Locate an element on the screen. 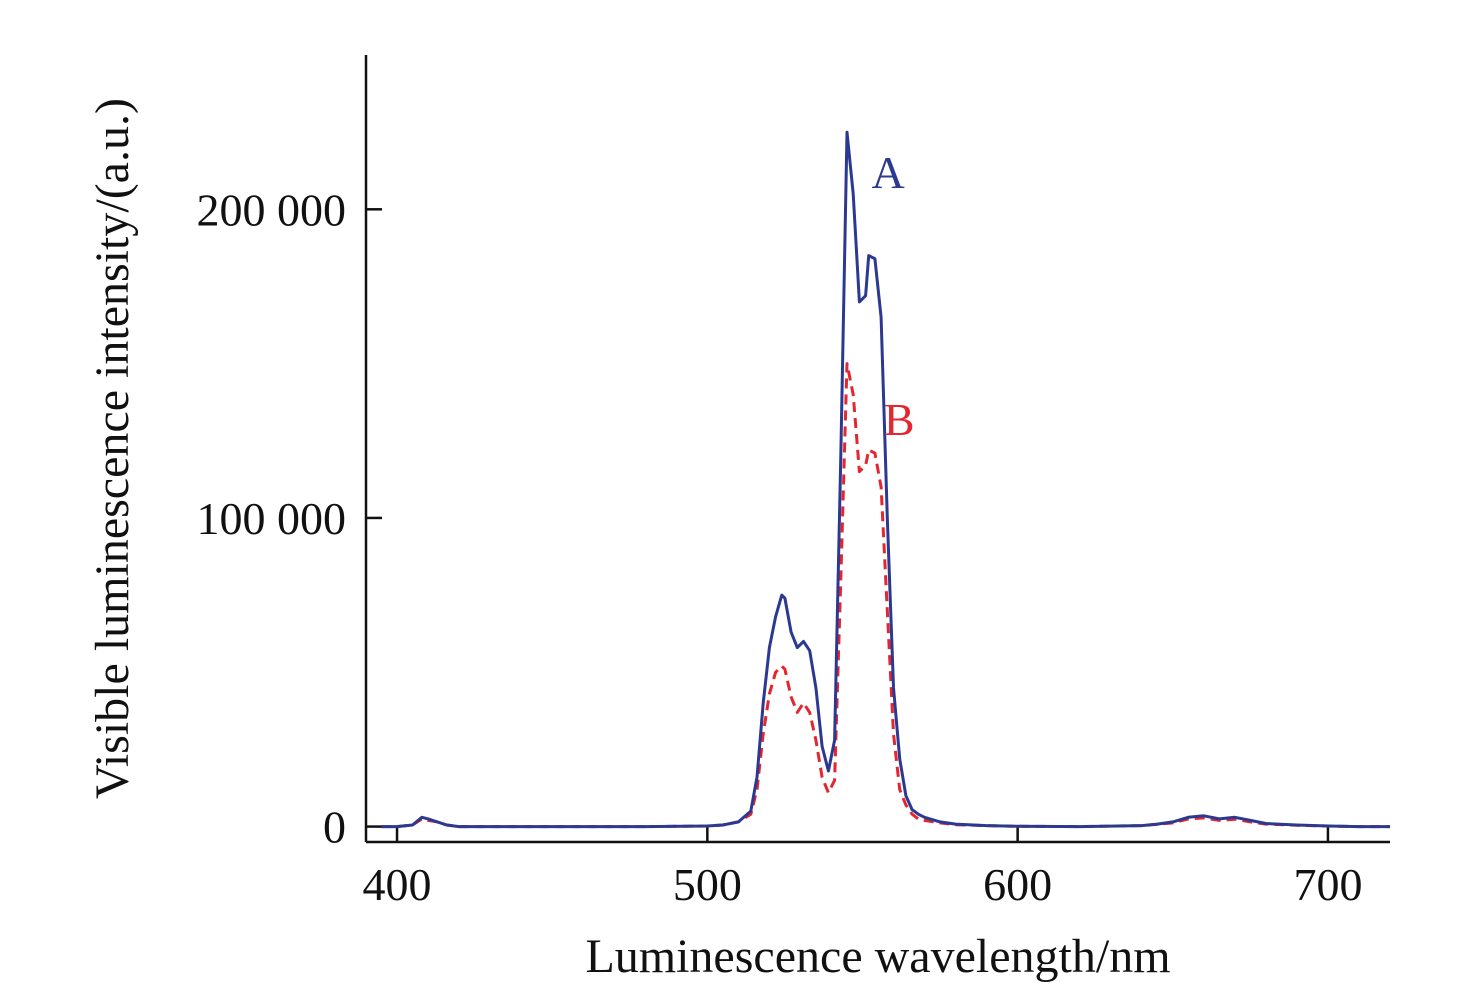 This screenshot has width=1476, height=994. series-label-B: B is located at coordinates (899, 419).